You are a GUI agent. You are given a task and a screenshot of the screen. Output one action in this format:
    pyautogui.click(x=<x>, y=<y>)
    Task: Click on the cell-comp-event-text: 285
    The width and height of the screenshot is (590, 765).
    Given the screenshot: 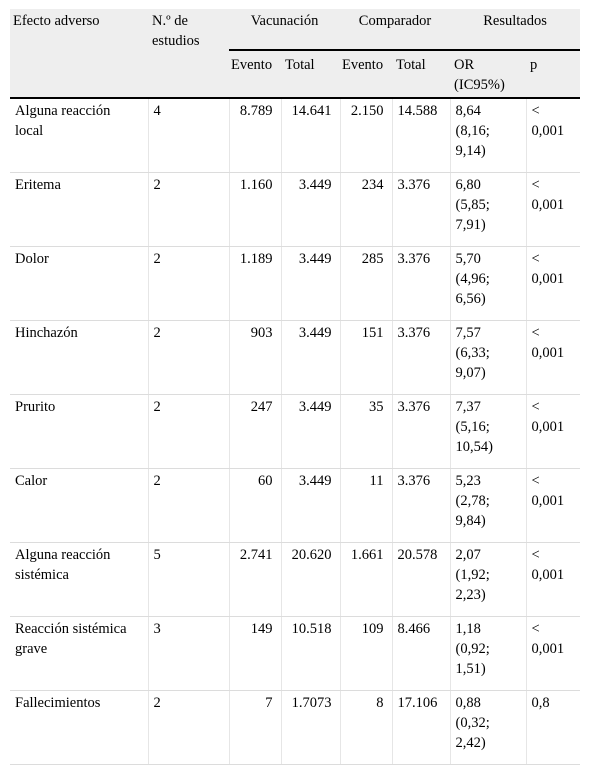 What is the action you would take?
    pyautogui.click(x=372, y=259)
    